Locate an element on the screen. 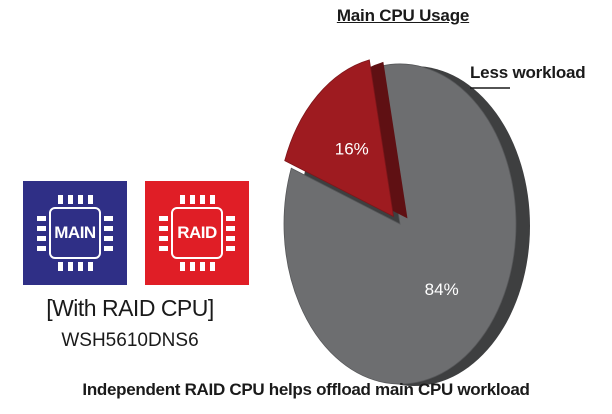 The width and height of the screenshot is (612, 414). chart-title: Main CPU Usage is located at coordinates (403, 15).